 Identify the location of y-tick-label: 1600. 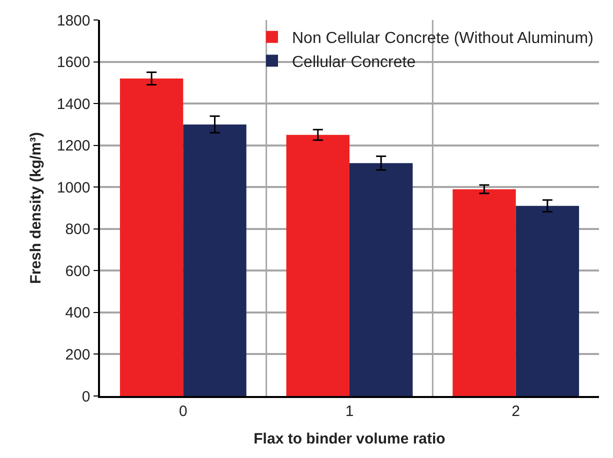
(73, 63).